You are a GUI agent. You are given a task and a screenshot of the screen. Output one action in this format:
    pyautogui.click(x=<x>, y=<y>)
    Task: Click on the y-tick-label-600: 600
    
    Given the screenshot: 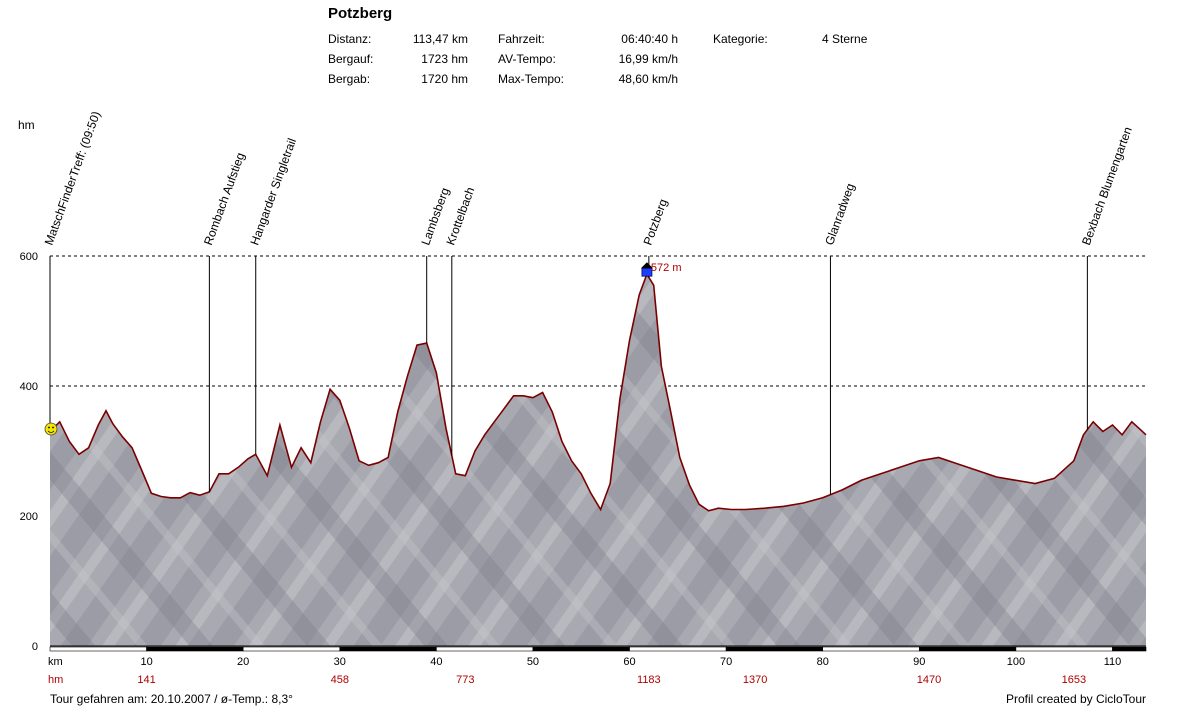 What is the action you would take?
    pyautogui.click(x=29, y=257)
    